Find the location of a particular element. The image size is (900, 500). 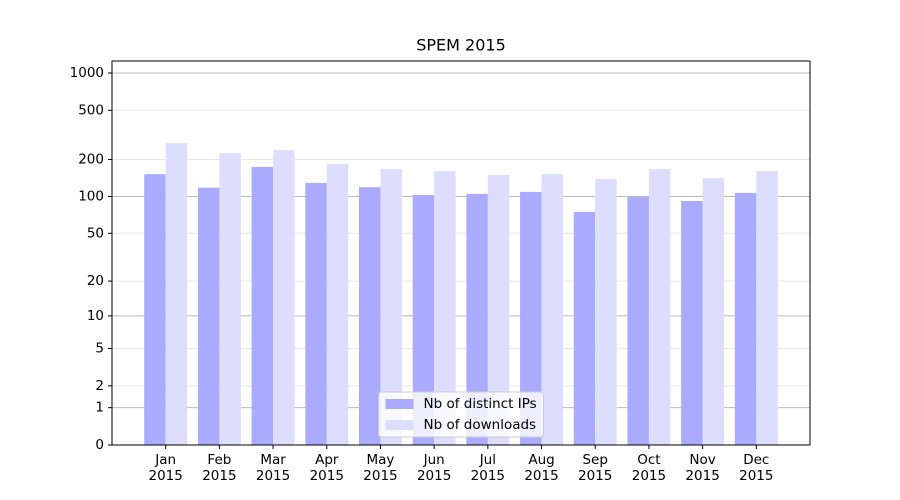

x-tick-label: Dec 2015 is located at coordinates (756, 468).